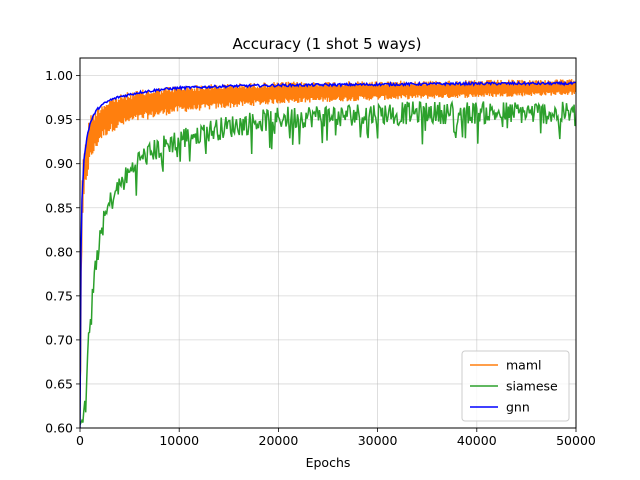  What do you see at coordinates (59, 428) in the screenshot?
I see `y-tick-label: 0.60` at bounding box center [59, 428].